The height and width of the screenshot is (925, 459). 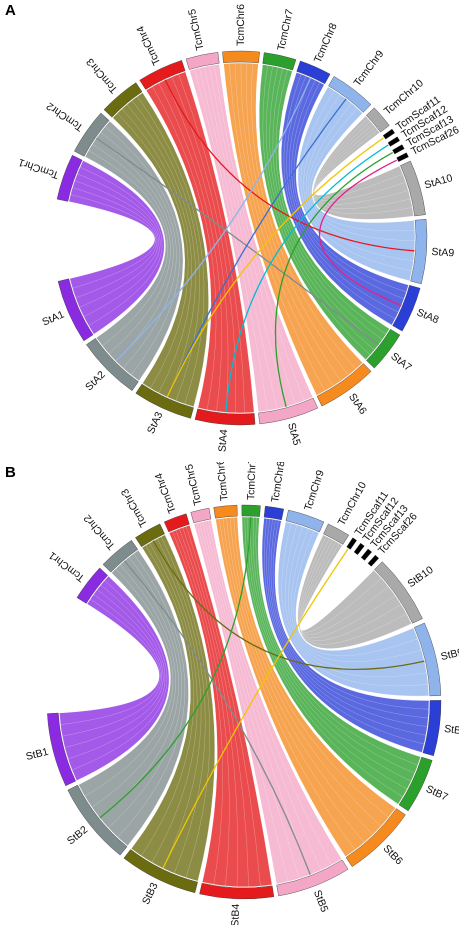 I want to click on arc-tcmchr2, so click(x=92, y=134).